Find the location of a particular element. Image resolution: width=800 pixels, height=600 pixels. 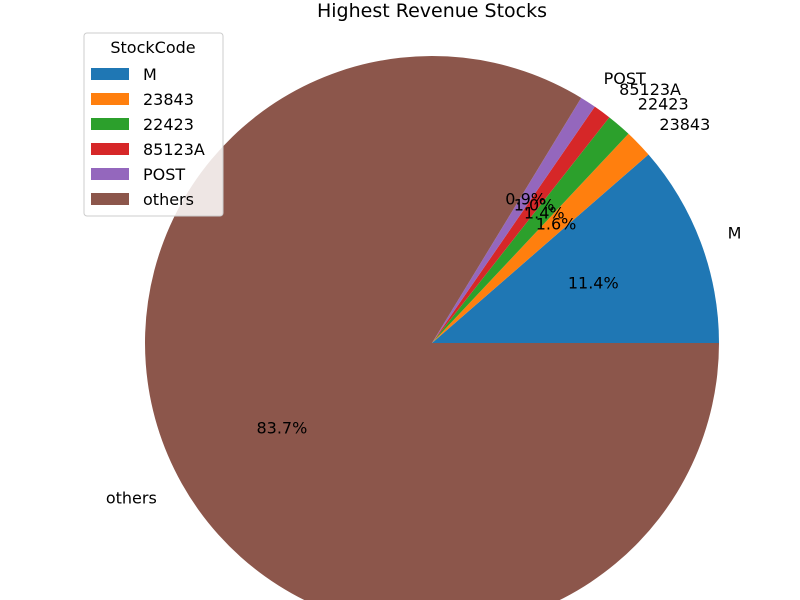

legend-swatch-85123a is located at coordinates (110, 149).